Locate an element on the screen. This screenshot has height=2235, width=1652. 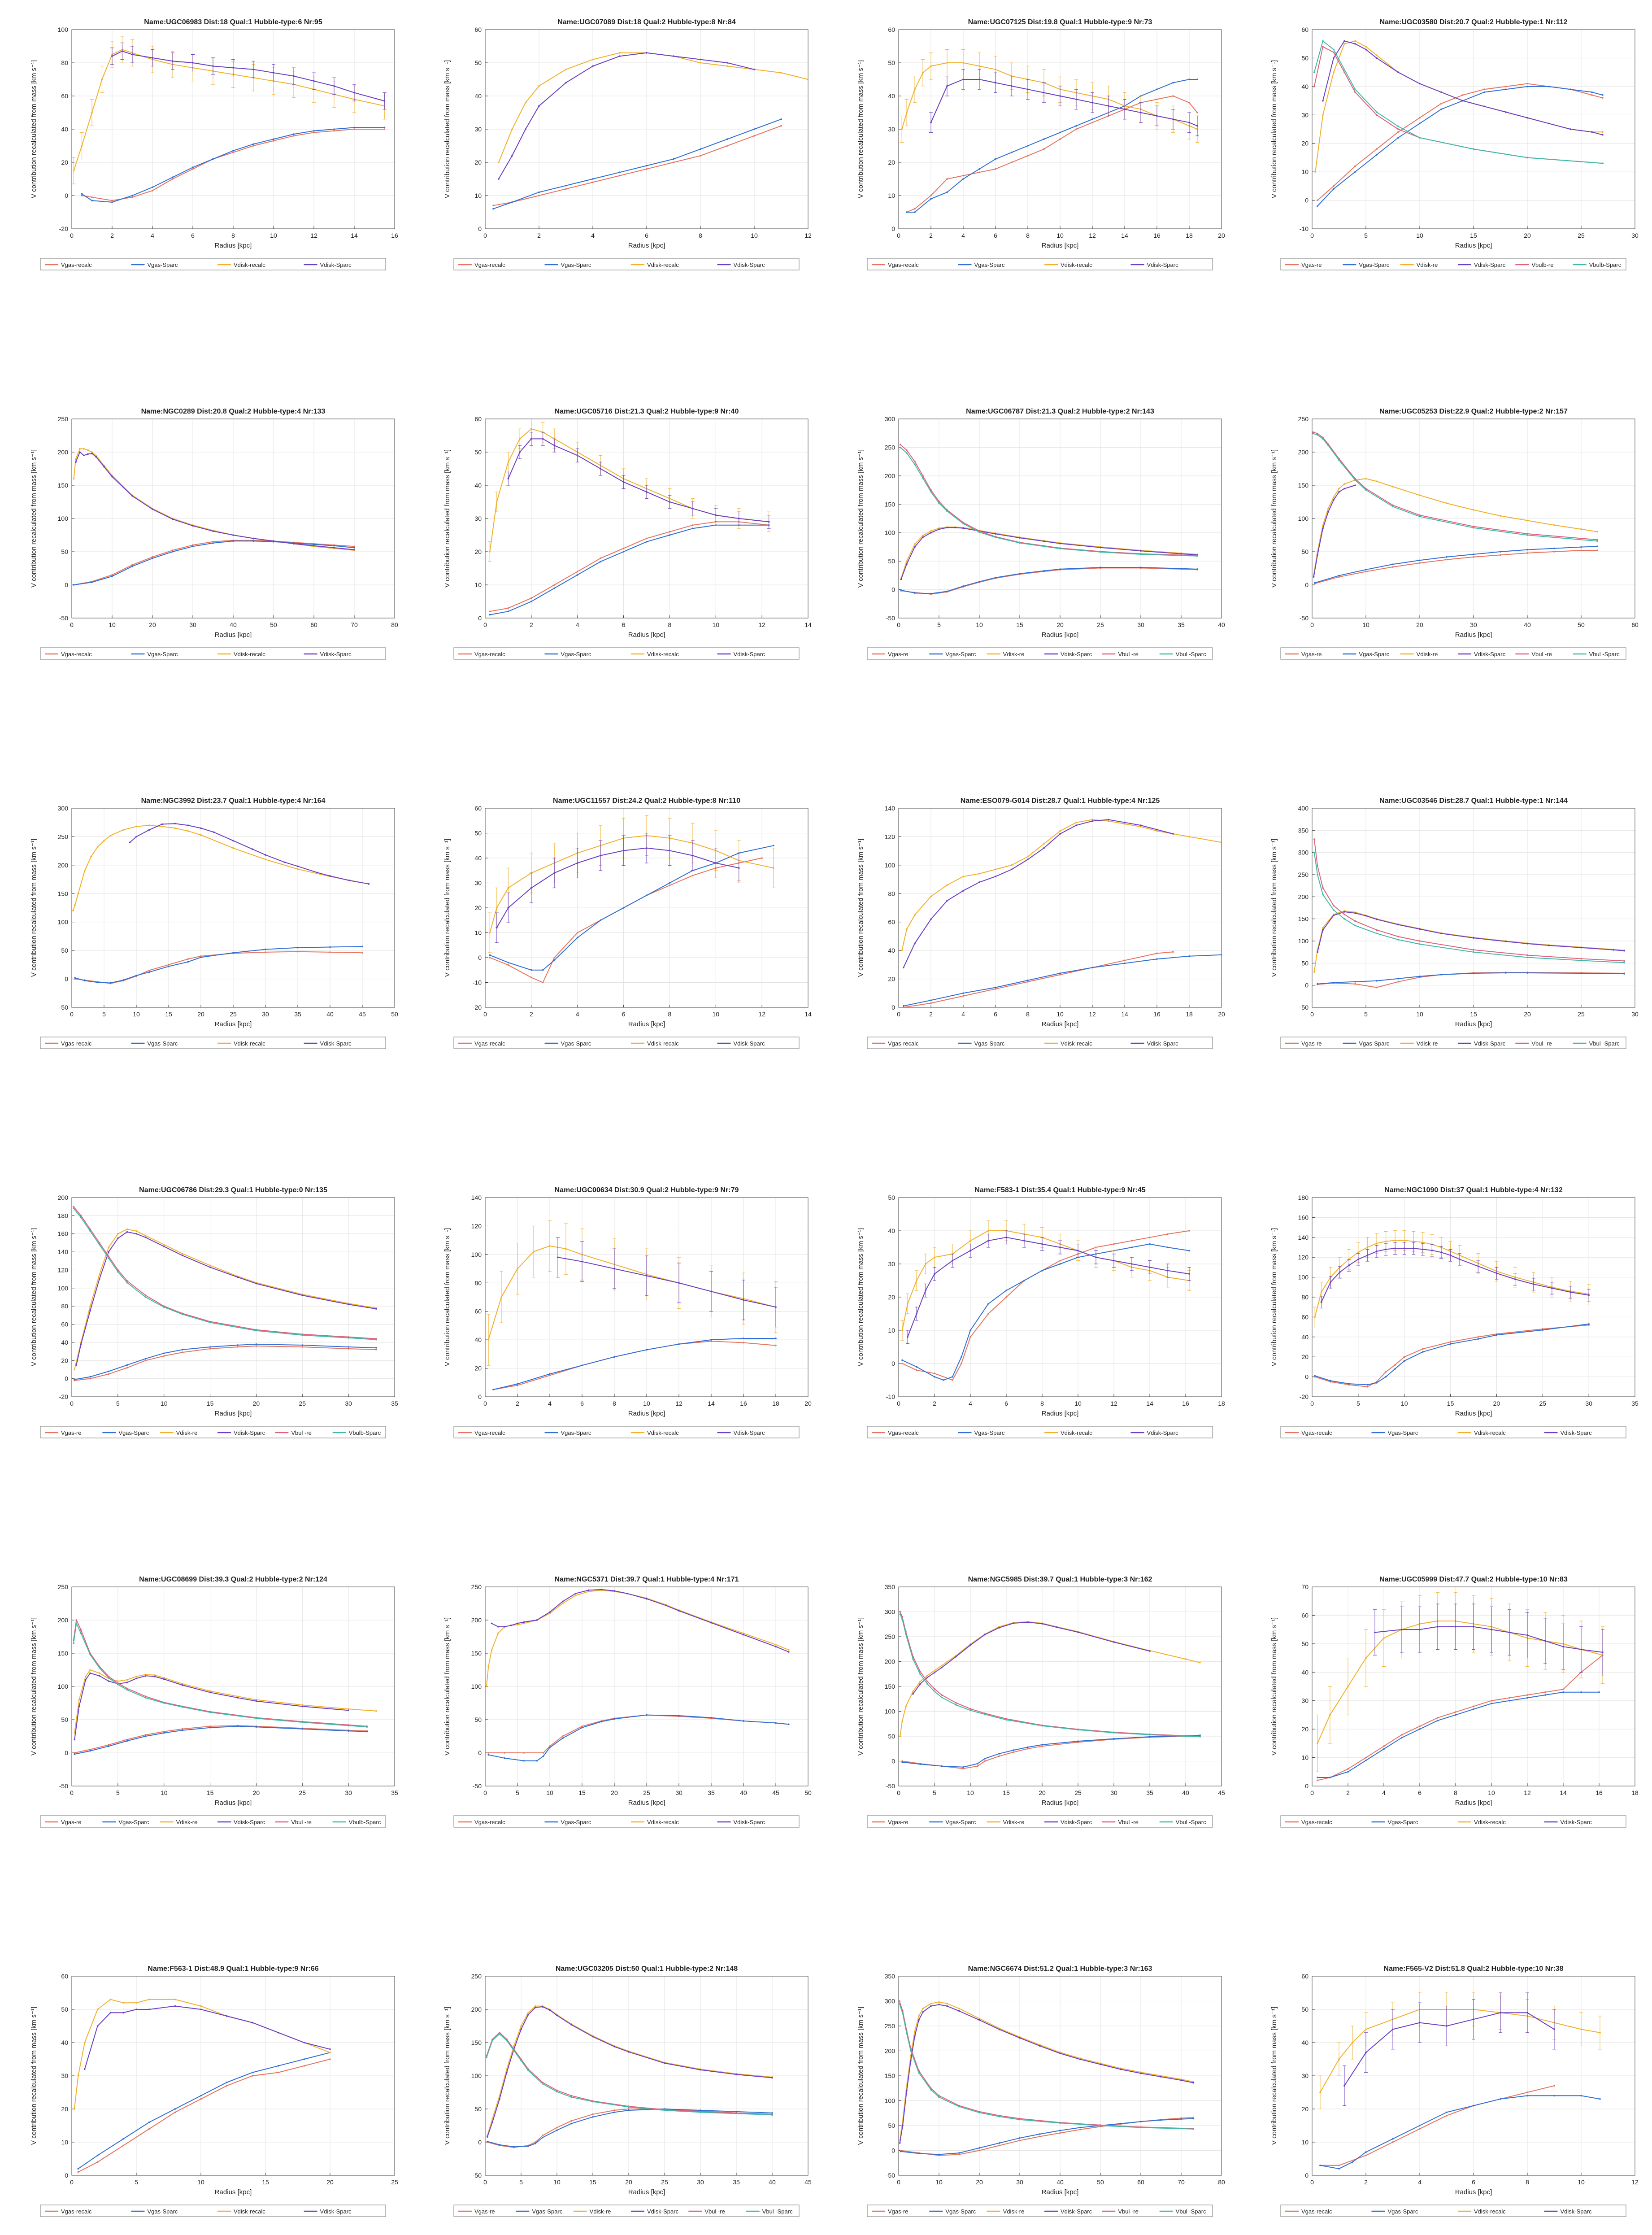
x-tick-label: 10 is located at coordinates (273, 236).